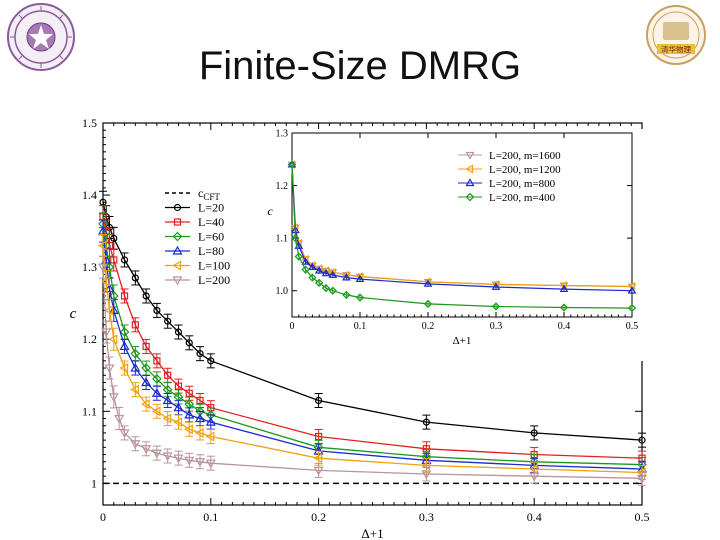 The image size is (720, 540). Describe the element at coordinates (522, 198) in the screenshot. I see `inset-legend-label: L=200, m=400` at that location.